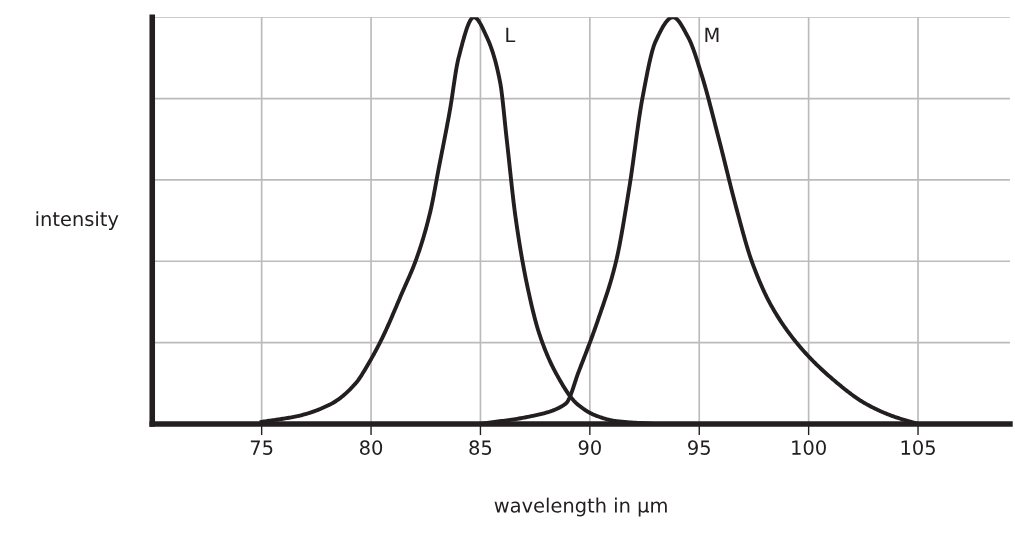 This screenshot has height=538, width=1015. Describe the element at coordinates (511, 35) in the screenshot. I see `series-label: L` at that location.